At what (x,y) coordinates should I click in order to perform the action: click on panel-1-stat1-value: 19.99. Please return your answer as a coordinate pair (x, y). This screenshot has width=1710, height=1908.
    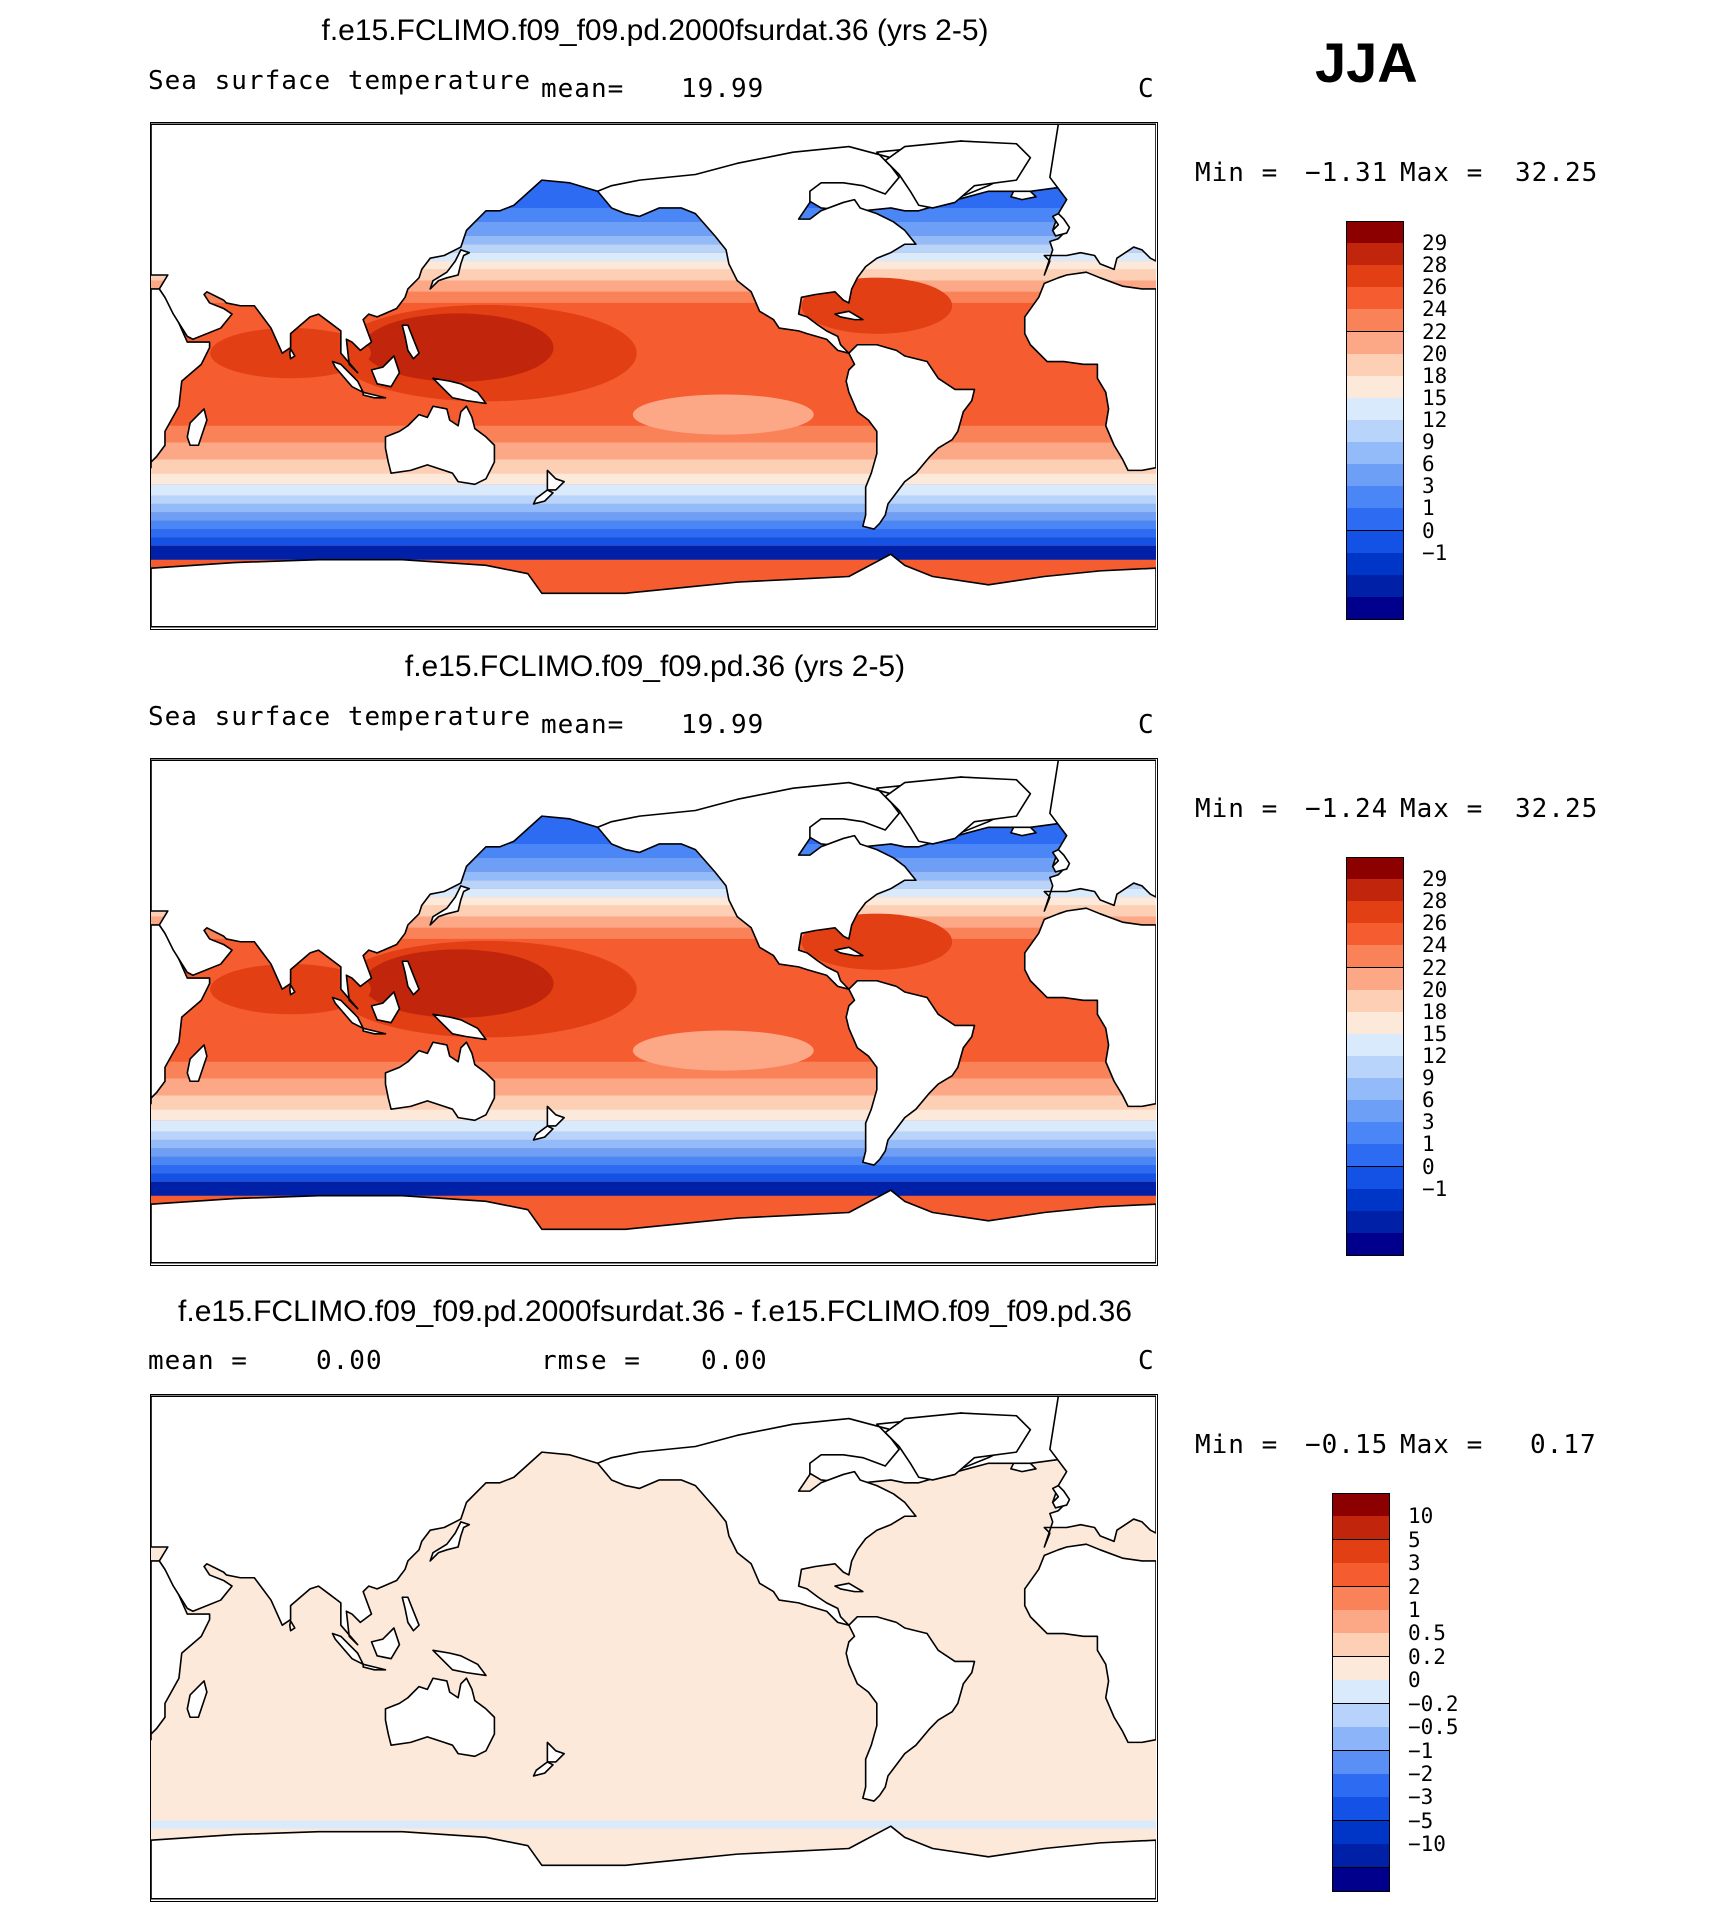
    Looking at the image, I should click on (723, 89).